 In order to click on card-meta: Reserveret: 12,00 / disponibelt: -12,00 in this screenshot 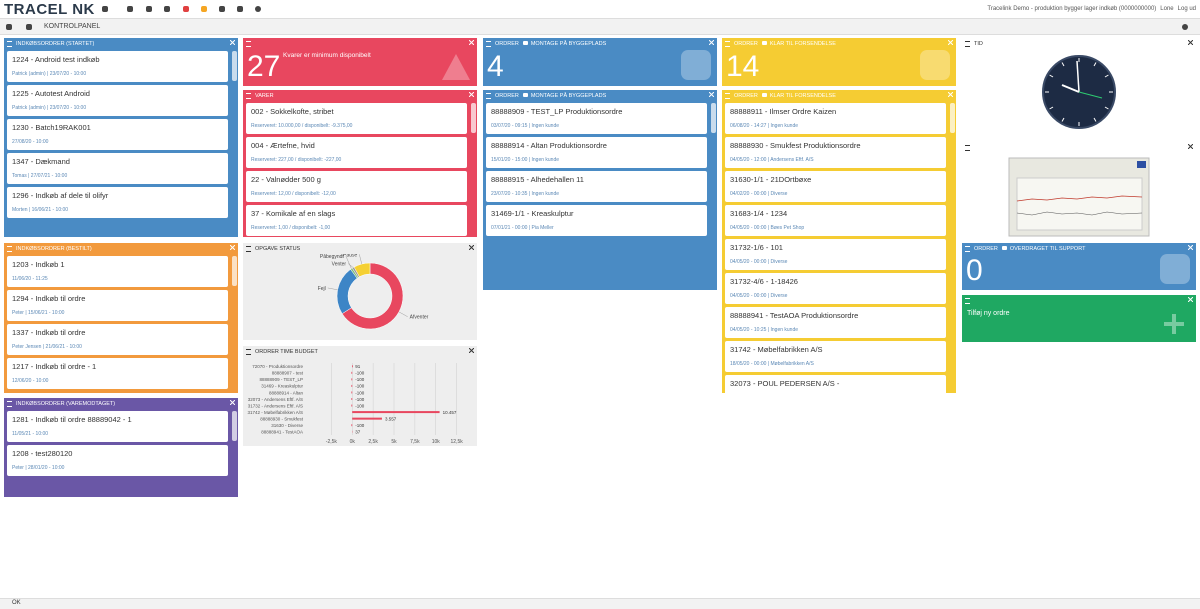, I will do `click(356, 194)`.